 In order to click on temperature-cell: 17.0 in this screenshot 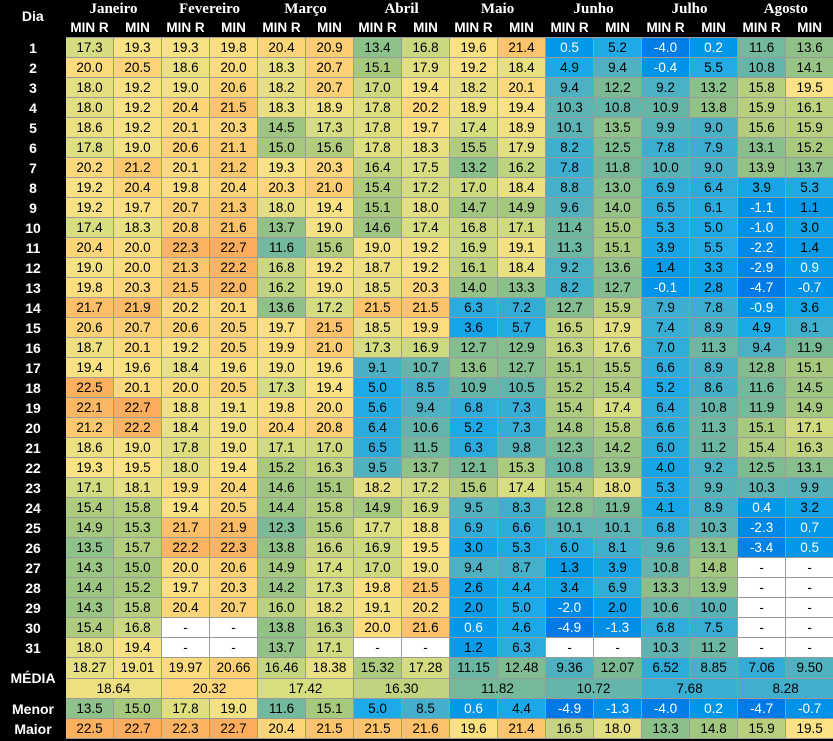, I will do `click(474, 187)`.